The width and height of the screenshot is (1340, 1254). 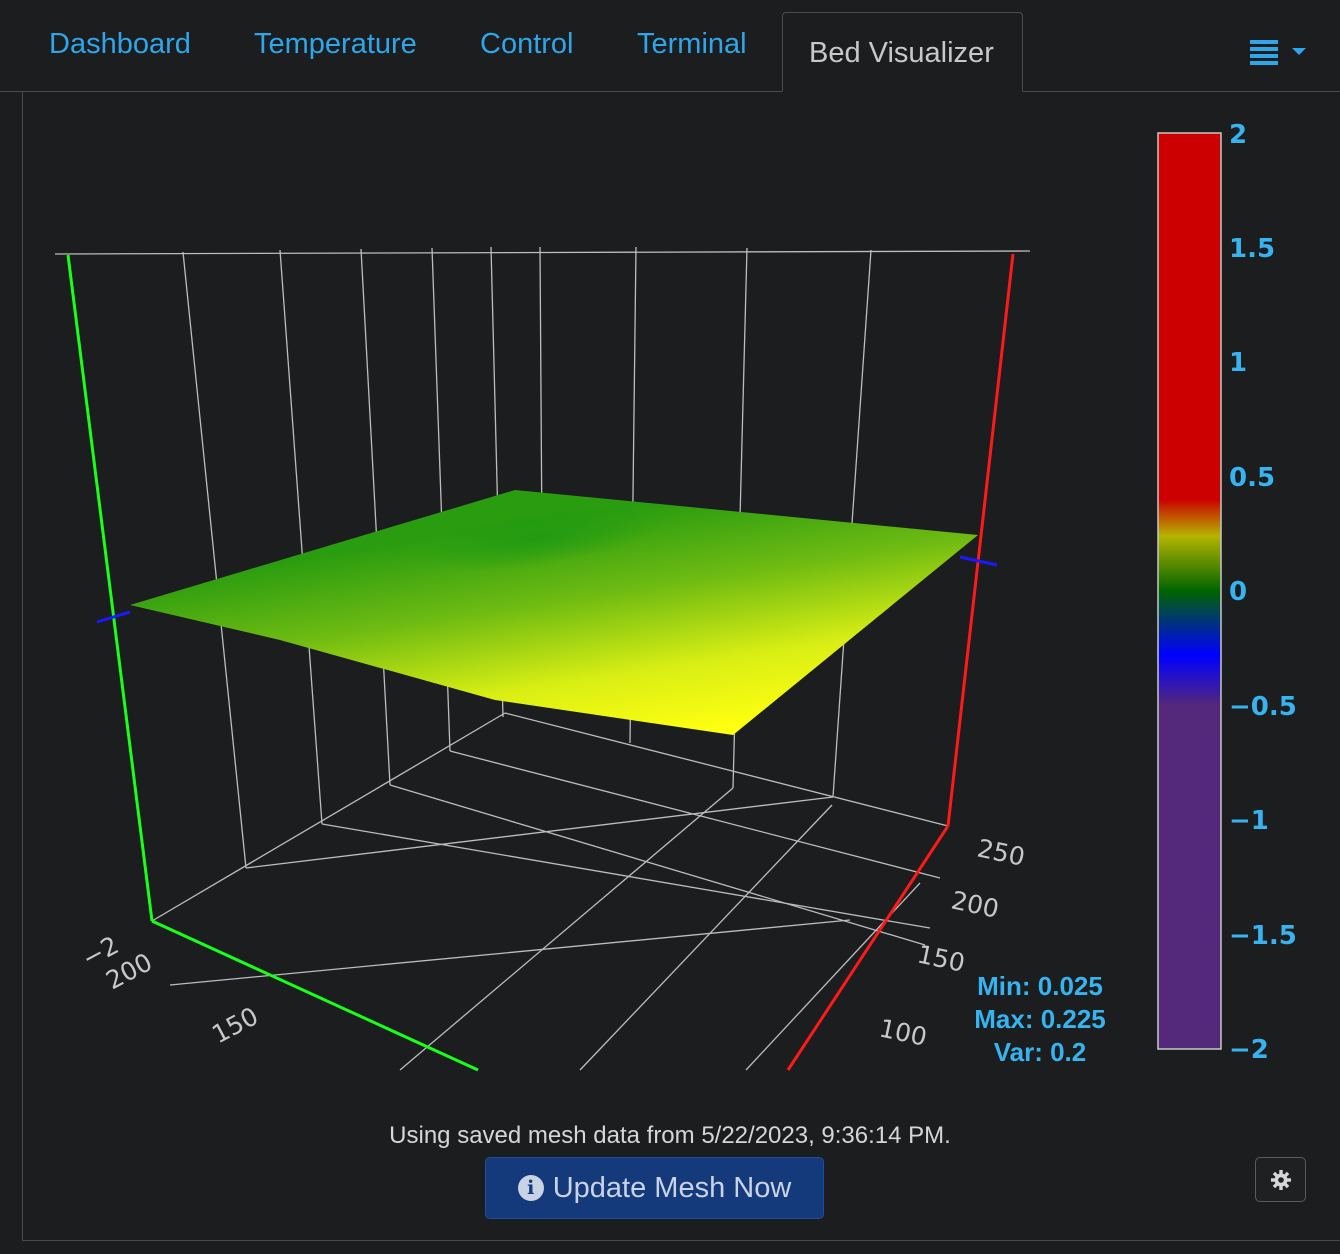 I want to click on tab-control: Control, so click(x=527, y=44).